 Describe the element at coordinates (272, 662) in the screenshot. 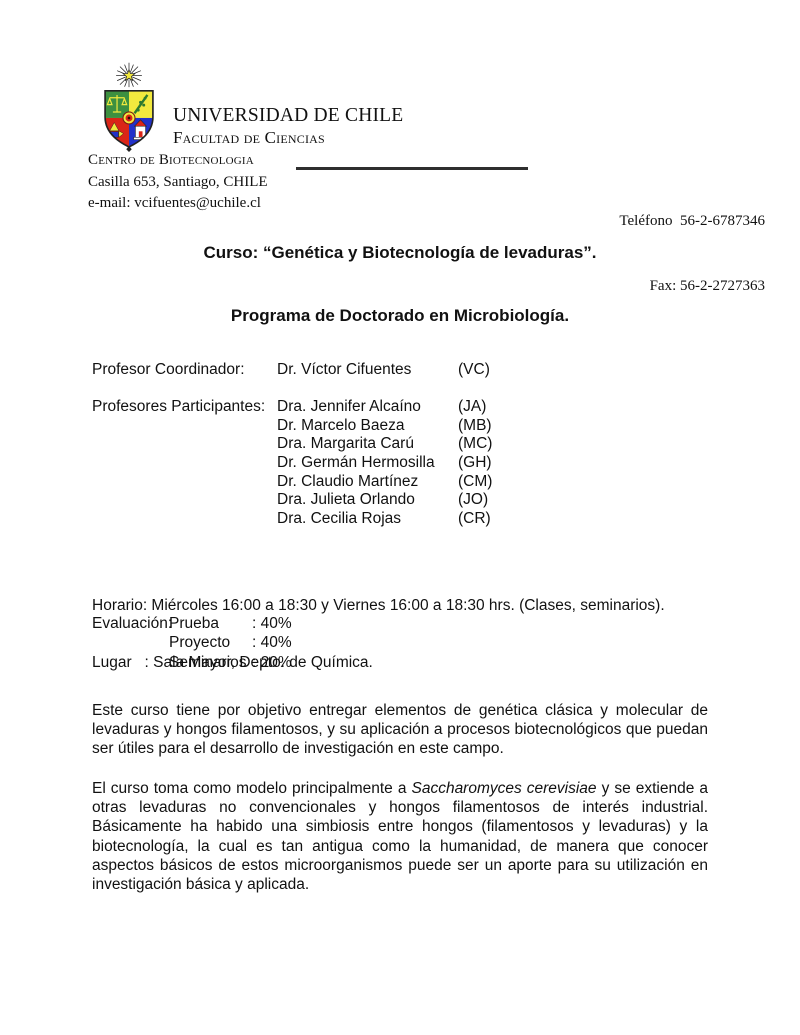

I see `evaluation-item-value: : 20%` at that location.